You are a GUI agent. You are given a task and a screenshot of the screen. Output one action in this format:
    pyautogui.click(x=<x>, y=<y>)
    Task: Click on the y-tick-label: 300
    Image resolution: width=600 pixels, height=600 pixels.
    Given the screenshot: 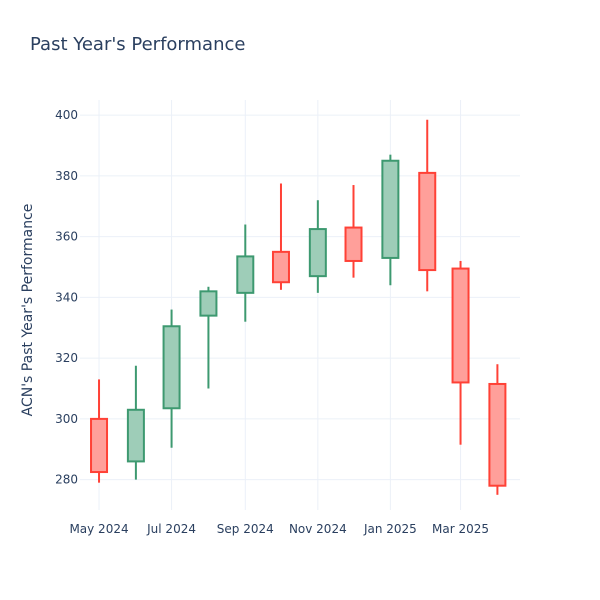 What is the action you would take?
    pyautogui.click(x=66, y=419)
    